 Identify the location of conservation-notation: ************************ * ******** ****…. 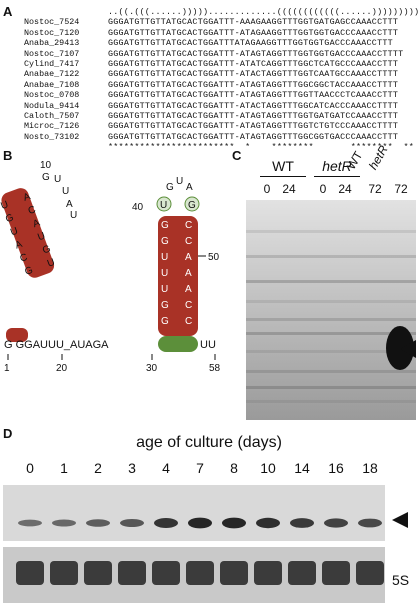
(261, 147).